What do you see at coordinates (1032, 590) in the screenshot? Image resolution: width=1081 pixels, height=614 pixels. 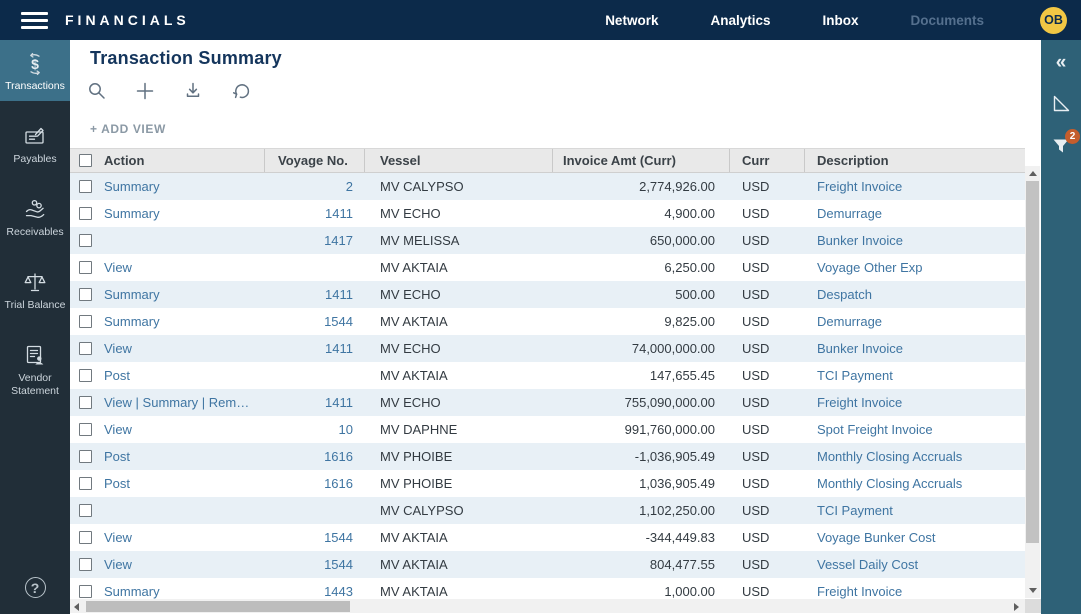 I see `scroll-down-arrow` at bounding box center [1032, 590].